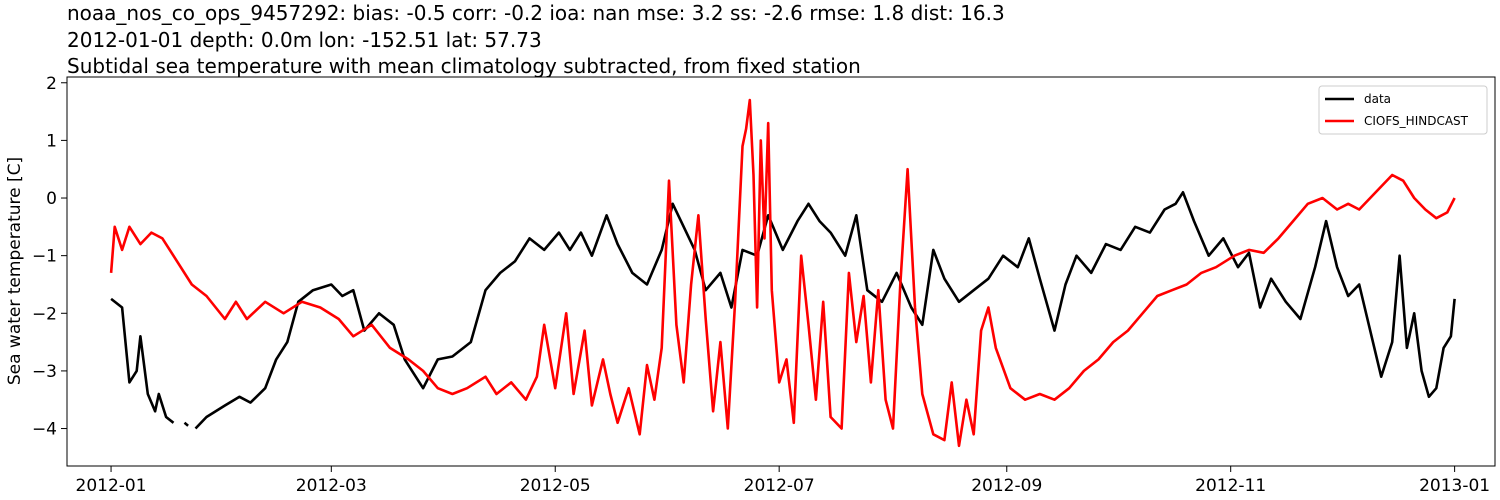 This screenshot has height=500, width=1500. Describe the element at coordinates (331, 486) in the screenshot. I see `x-tick-label: 2012-03` at that location.